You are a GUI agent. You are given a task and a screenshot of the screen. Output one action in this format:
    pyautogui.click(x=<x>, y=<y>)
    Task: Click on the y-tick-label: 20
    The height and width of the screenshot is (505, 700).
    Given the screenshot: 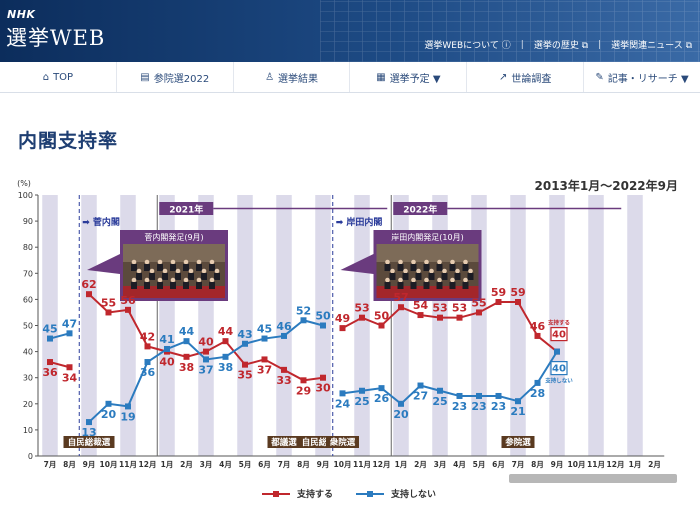 What is the action you would take?
    pyautogui.click(x=28, y=404)
    